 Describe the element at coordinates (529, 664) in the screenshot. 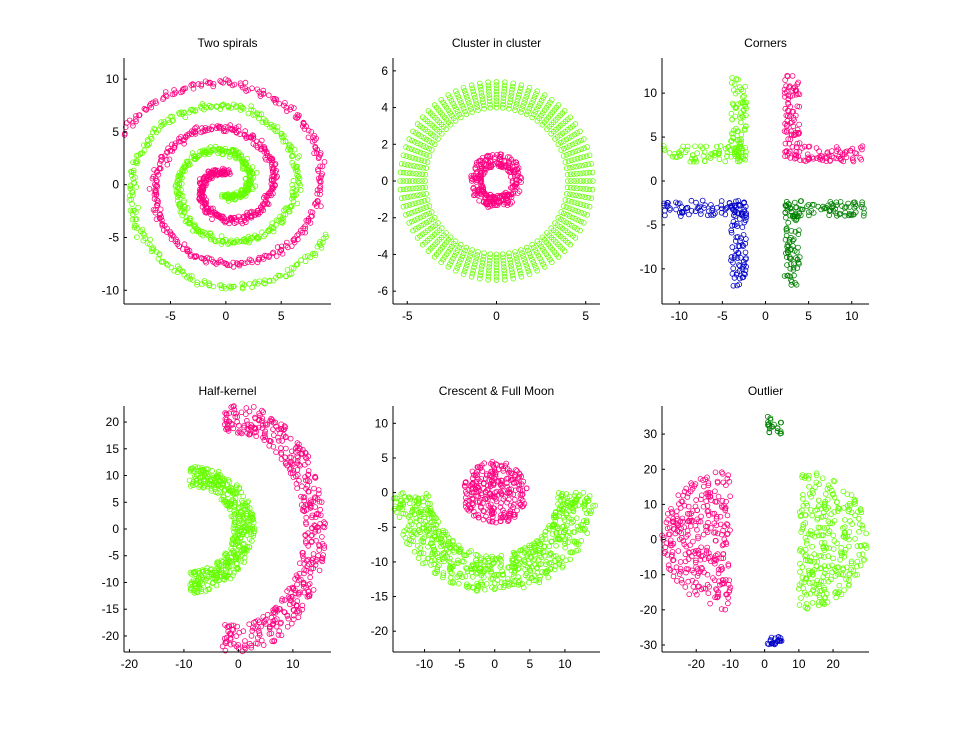

I see `x-tick-label: 5` at that location.